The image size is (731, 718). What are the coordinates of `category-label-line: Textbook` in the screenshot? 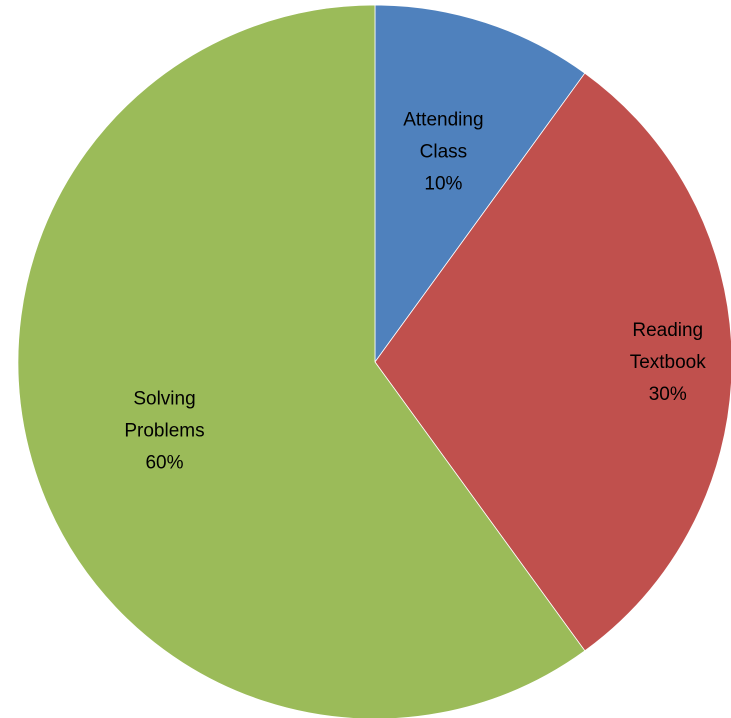 It's located at (668, 362).